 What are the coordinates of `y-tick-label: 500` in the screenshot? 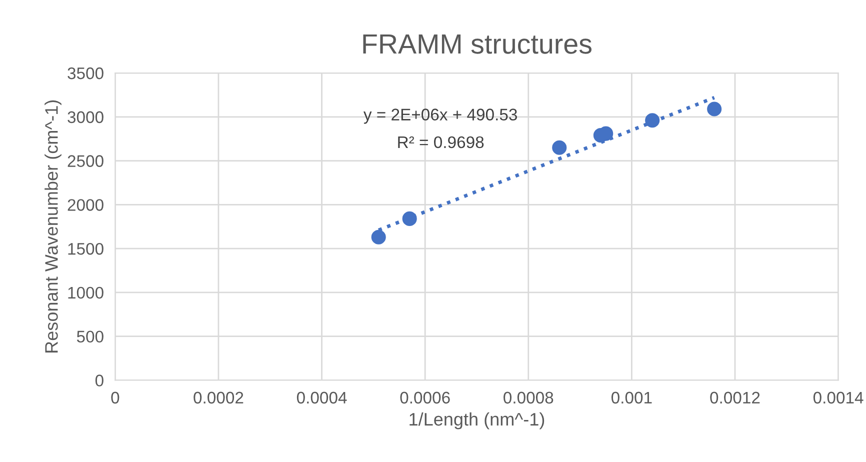 It's located at (90, 336).